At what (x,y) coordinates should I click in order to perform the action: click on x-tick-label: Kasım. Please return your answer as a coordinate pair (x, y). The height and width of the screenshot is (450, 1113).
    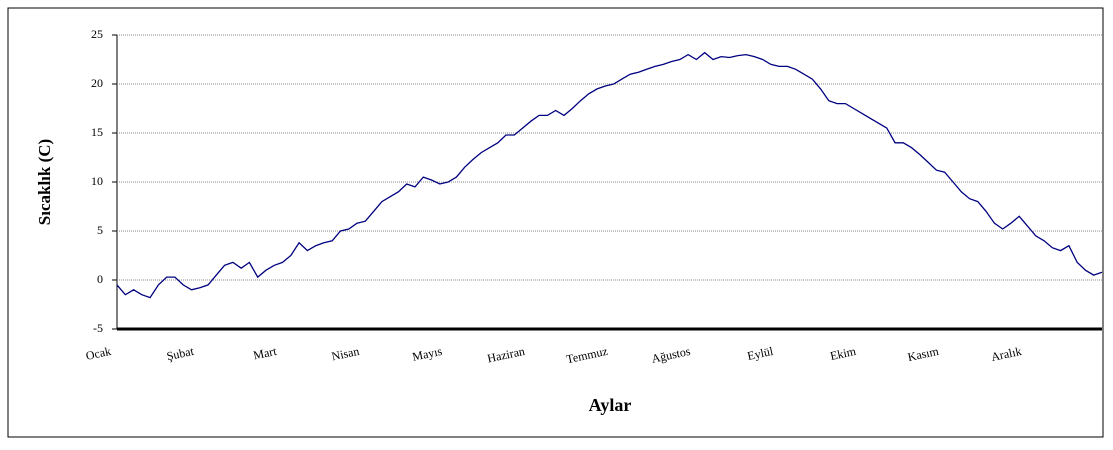
    Looking at the image, I should click on (923, 354).